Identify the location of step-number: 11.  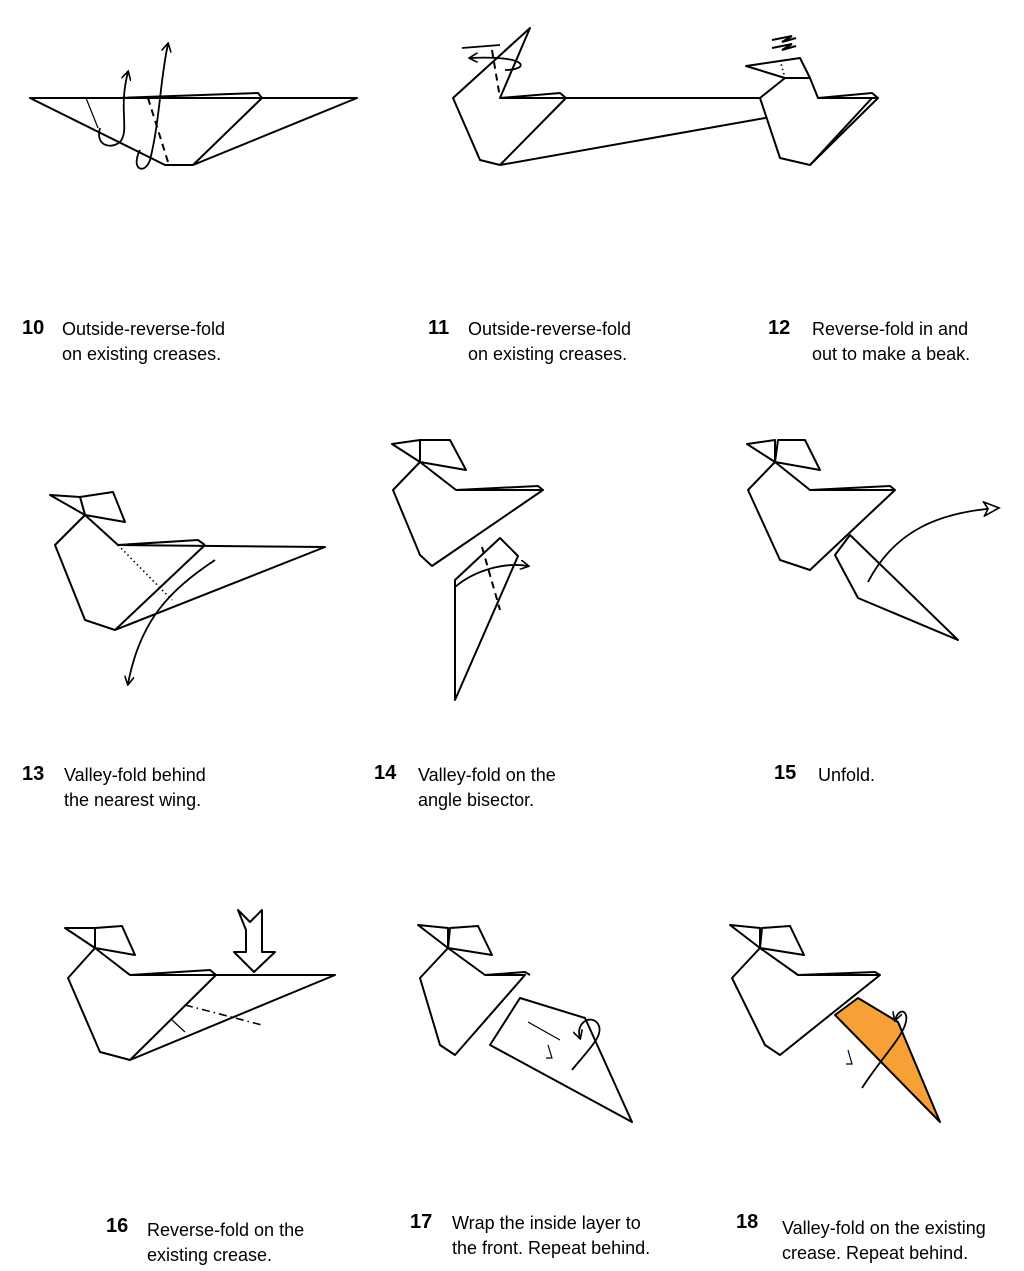
(439, 328).